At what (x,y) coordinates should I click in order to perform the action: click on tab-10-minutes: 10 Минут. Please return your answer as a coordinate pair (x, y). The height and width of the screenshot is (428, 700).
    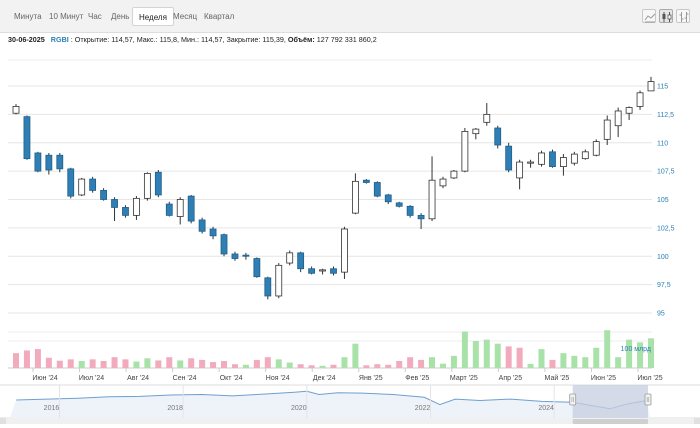
    Looking at the image, I should click on (66, 16).